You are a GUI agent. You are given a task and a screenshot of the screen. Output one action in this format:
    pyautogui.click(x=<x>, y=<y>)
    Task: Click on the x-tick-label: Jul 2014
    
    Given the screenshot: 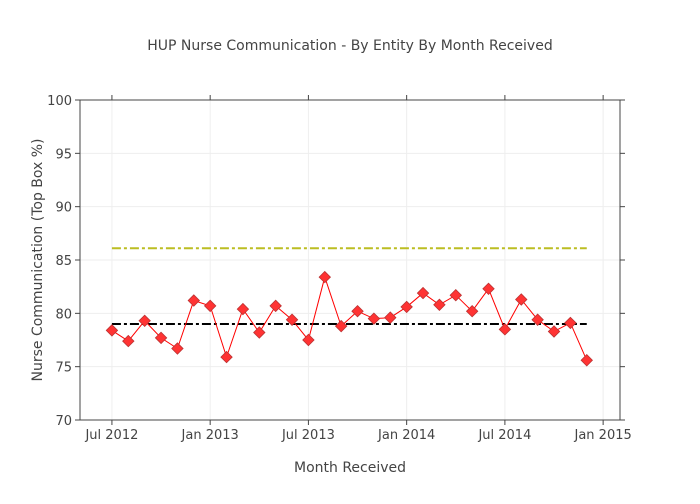 What is the action you would take?
    pyautogui.click(x=504, y=435)
    